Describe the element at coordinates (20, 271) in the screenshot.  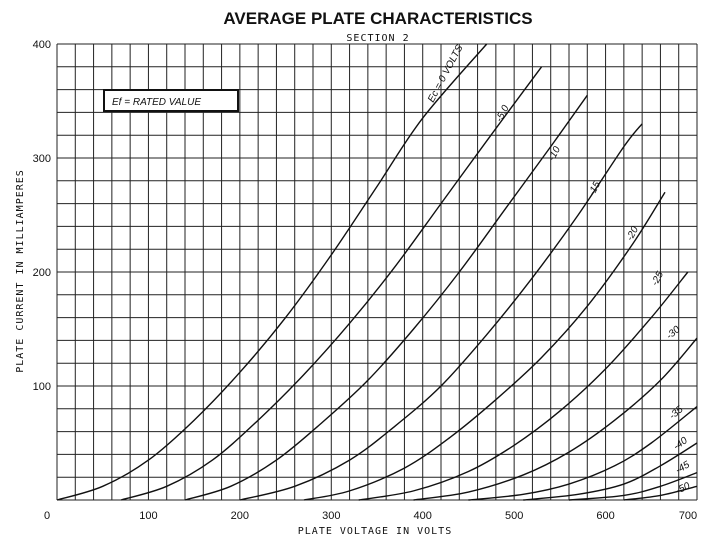
I see `y-axis-label: PLATE CURRENT IN MILLIAMPERES` at that location.